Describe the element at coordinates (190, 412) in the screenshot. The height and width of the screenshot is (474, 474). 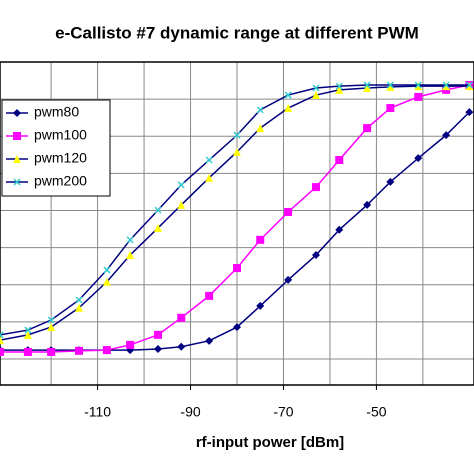
I see `x-tick-label: -90` at that location.